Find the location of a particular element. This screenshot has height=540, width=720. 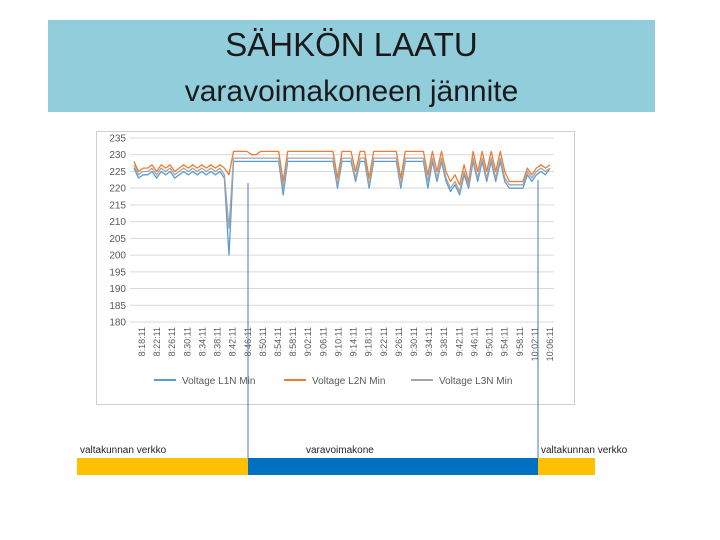

x-tick-label: 9:58:11 is located at coordinates (520, 341).